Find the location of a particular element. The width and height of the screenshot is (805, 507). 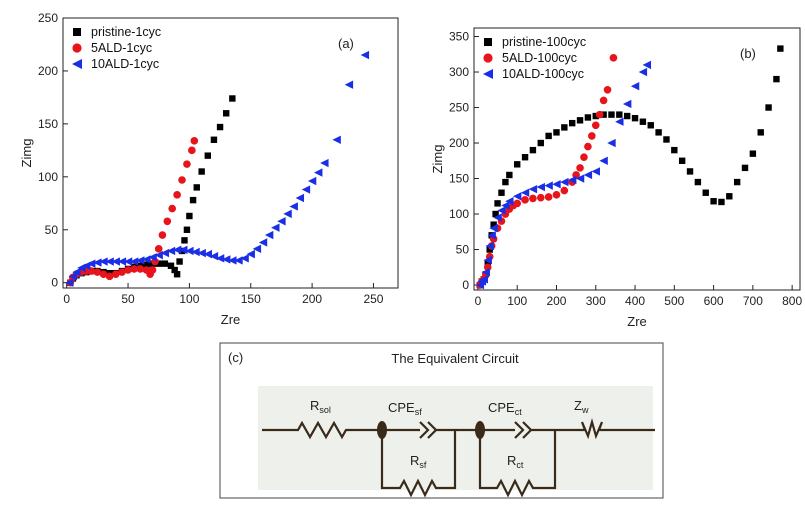

component-label: Zw is located at coordinates (581, 406).